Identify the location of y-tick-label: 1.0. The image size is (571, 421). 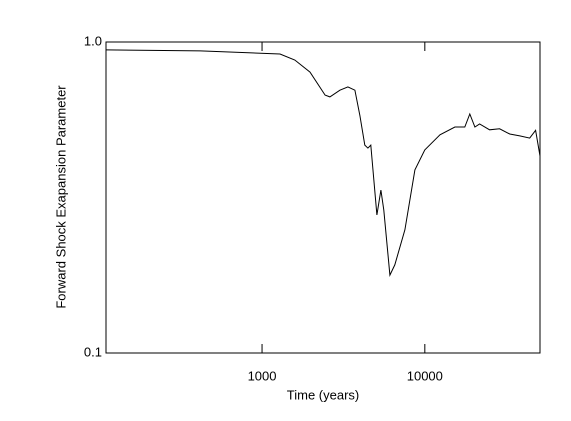
(93, 40).